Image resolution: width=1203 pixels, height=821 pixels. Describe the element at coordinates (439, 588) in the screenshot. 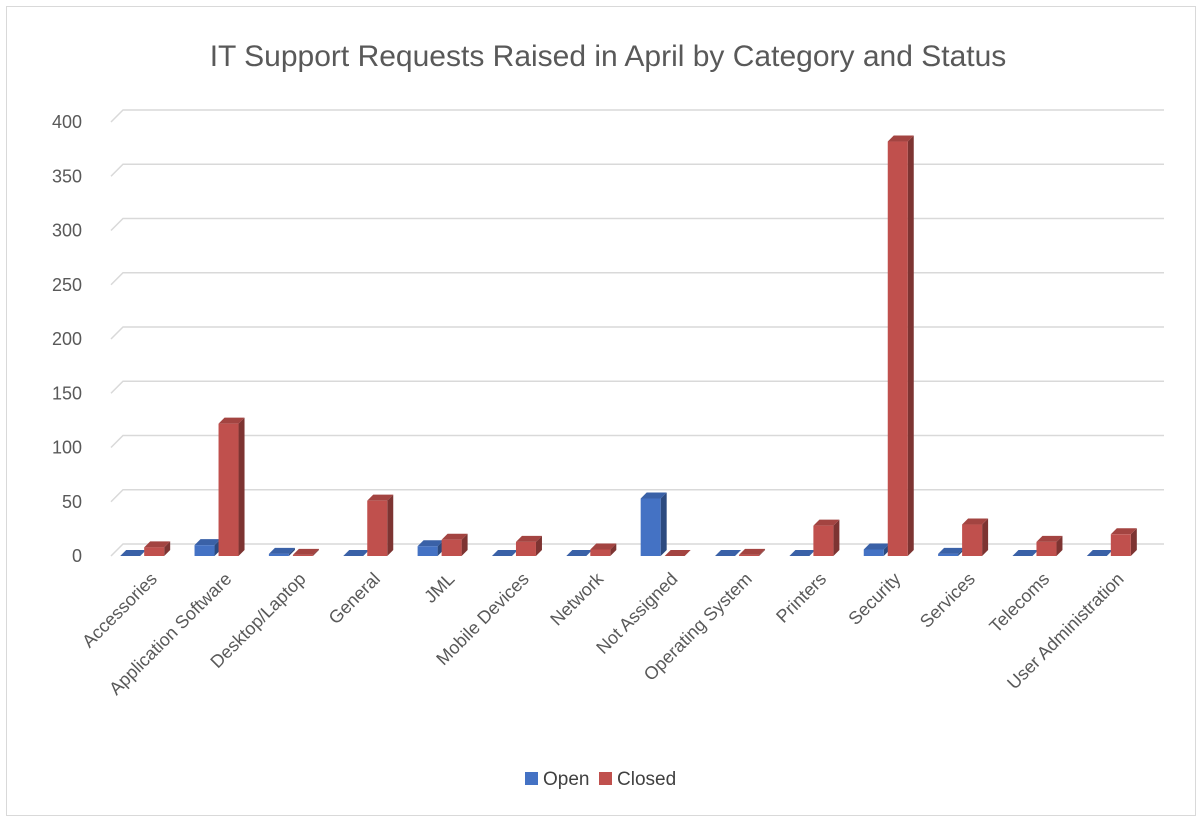

I see `x-tick-label: JML` at that location.